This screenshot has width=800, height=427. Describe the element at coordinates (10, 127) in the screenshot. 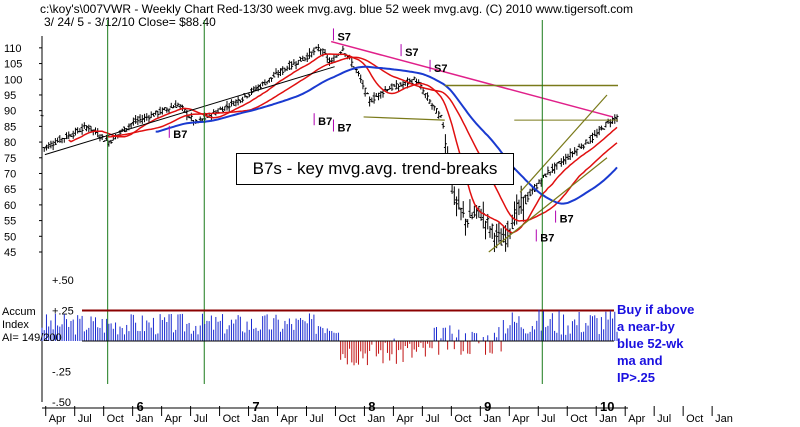

I see `price-tick-label: 85` at that location.